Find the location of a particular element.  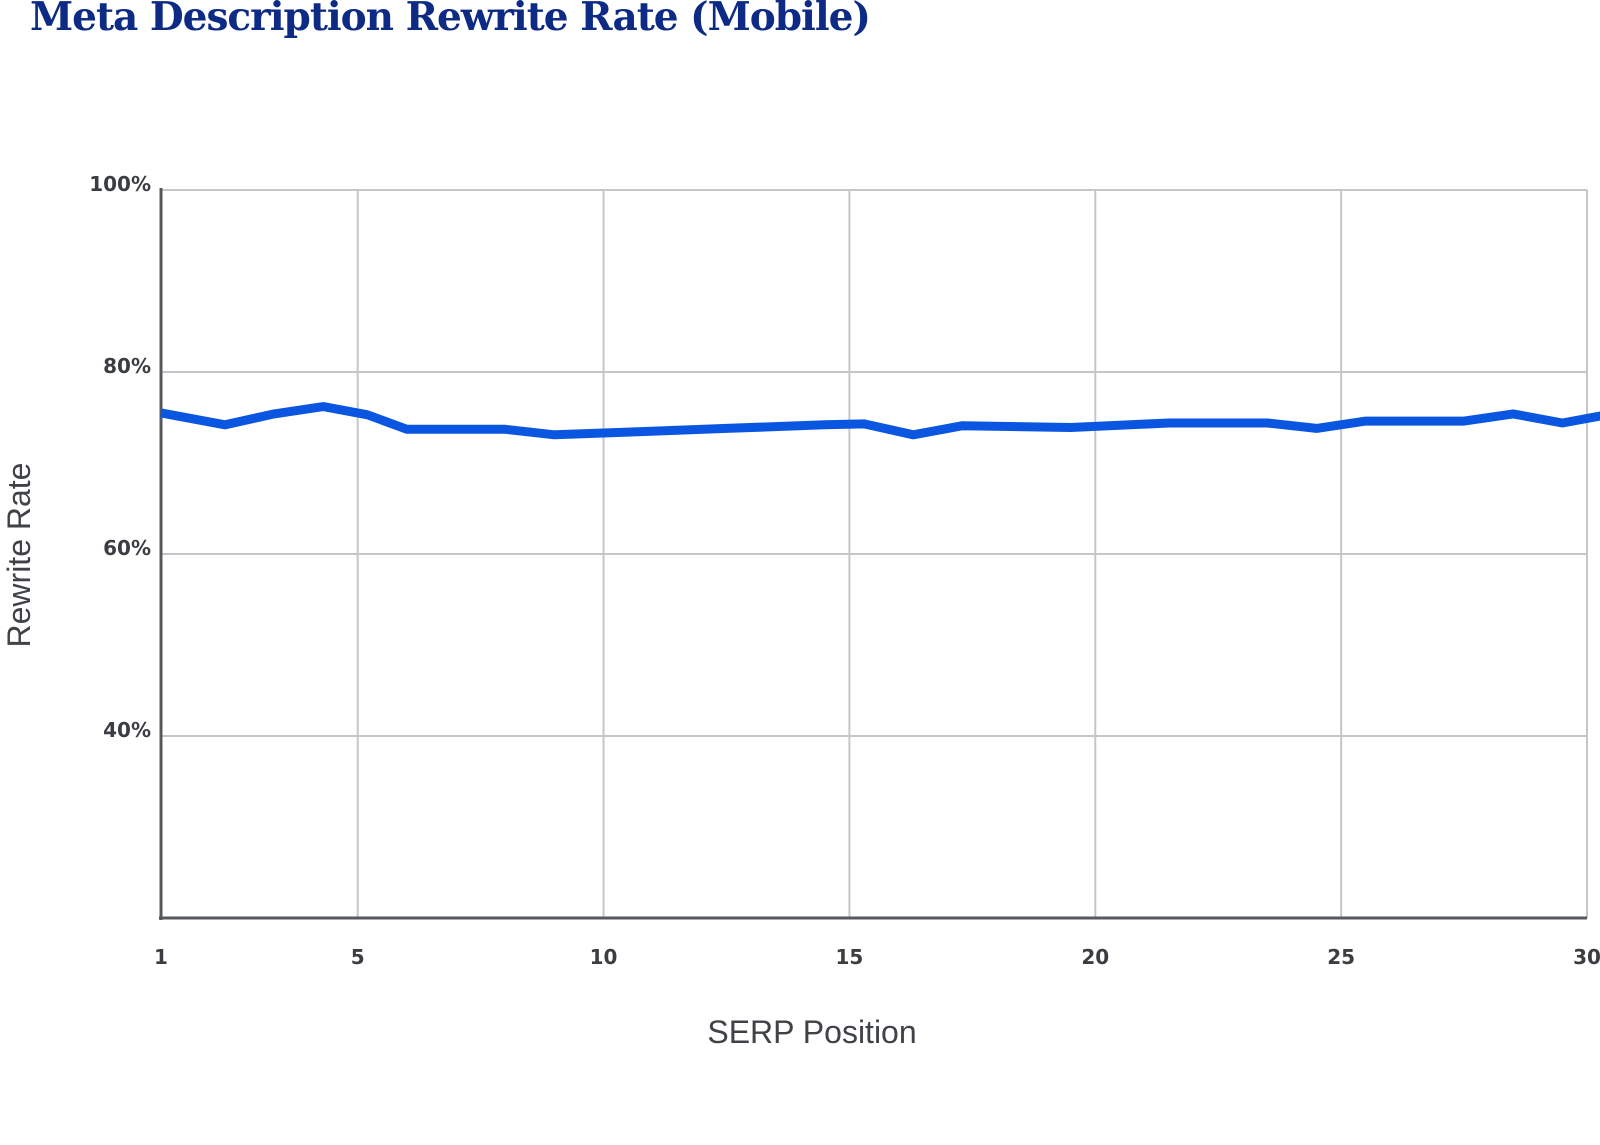

x-tick-label: 5 is located at coordinates (358, 957).